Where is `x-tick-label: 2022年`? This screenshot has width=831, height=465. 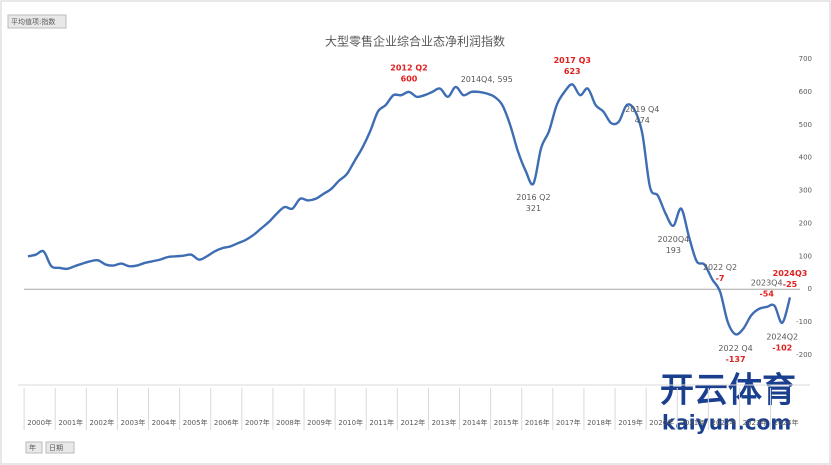
x-tick-label: 2022年 is located at coordinates (723, 422).